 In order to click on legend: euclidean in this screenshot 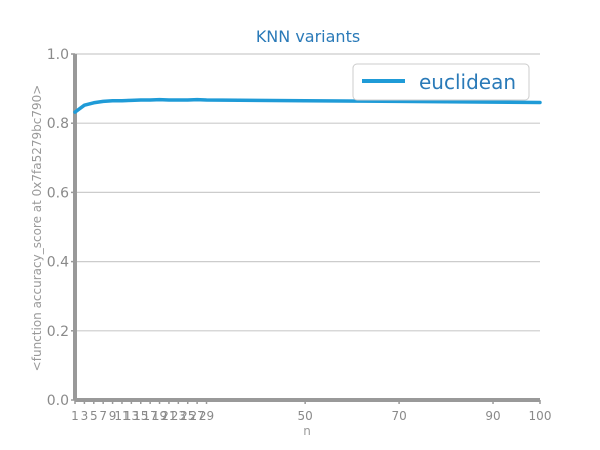, I will do `click(441, 82)`.